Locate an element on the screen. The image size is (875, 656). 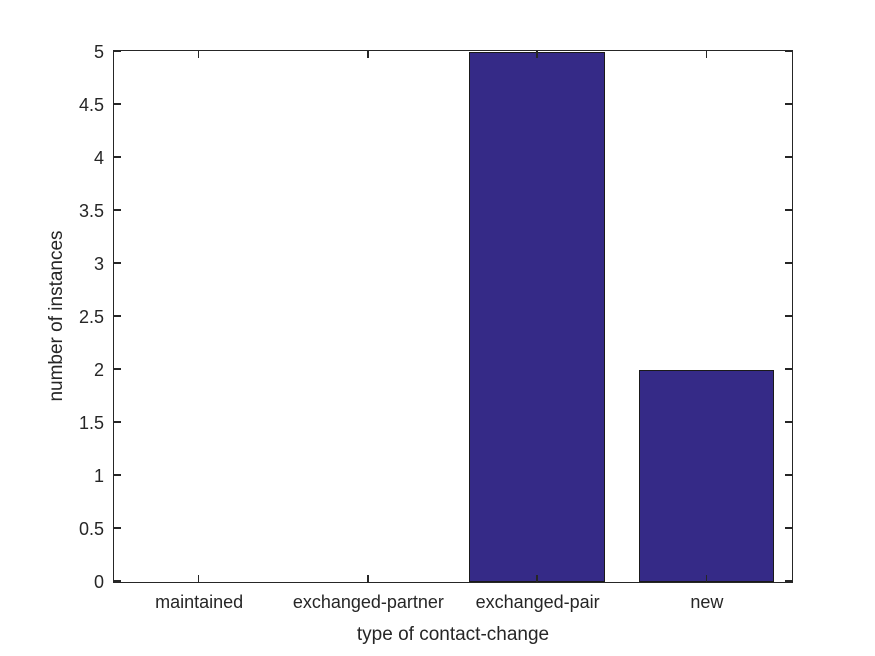
x-tick-bottom-exchanged-partner is located at coordinates (368, 578).